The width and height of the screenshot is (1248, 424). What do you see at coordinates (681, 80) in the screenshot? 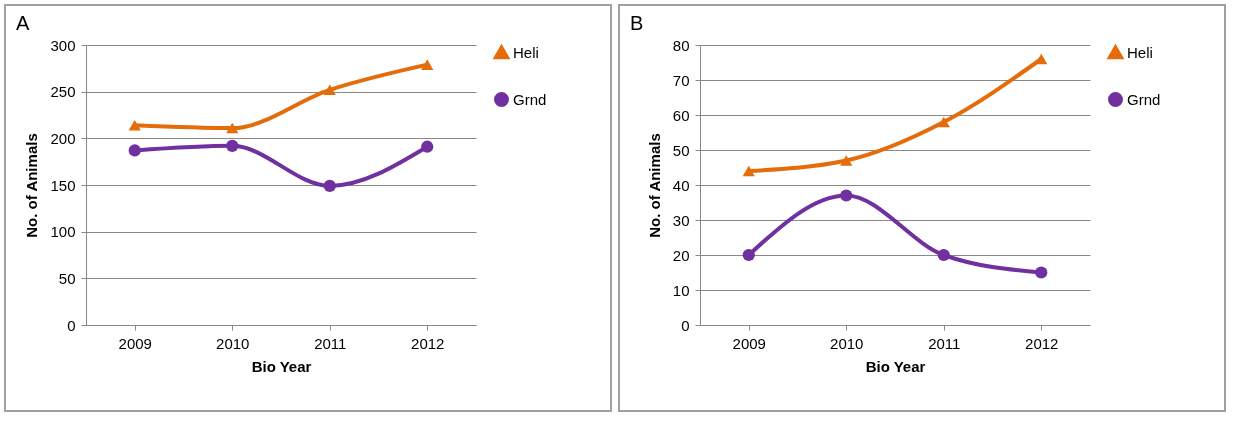
I see `y-tick-label: 70` at bounding box center [681, 80].